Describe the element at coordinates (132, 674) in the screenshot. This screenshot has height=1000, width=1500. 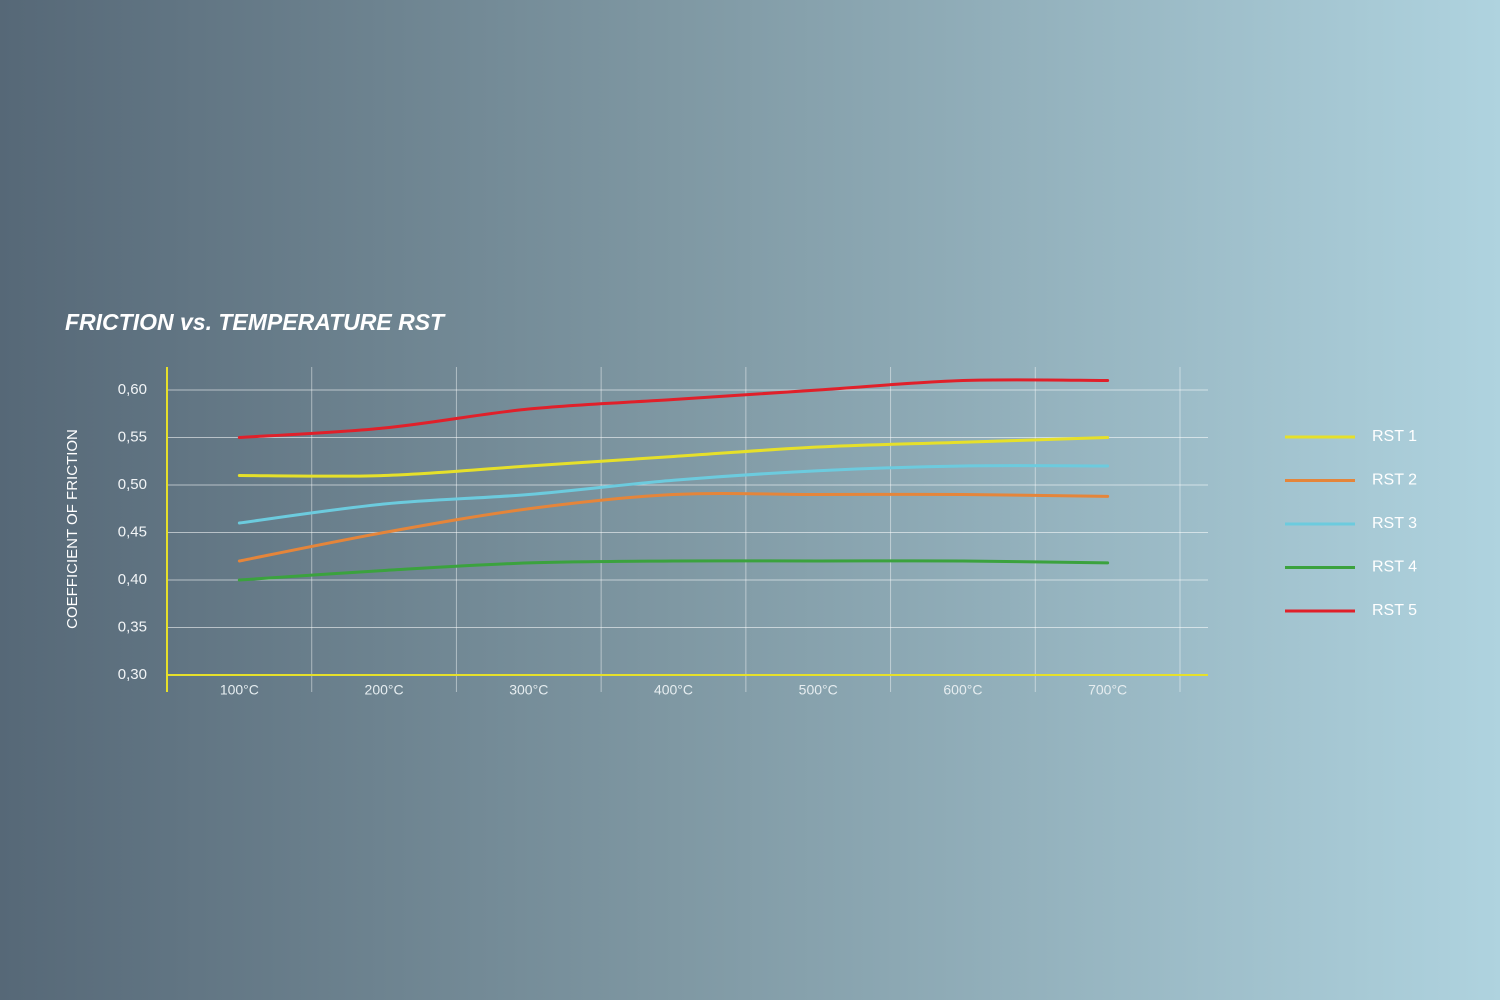
I see `y-tick-label: 0,30` at that location.